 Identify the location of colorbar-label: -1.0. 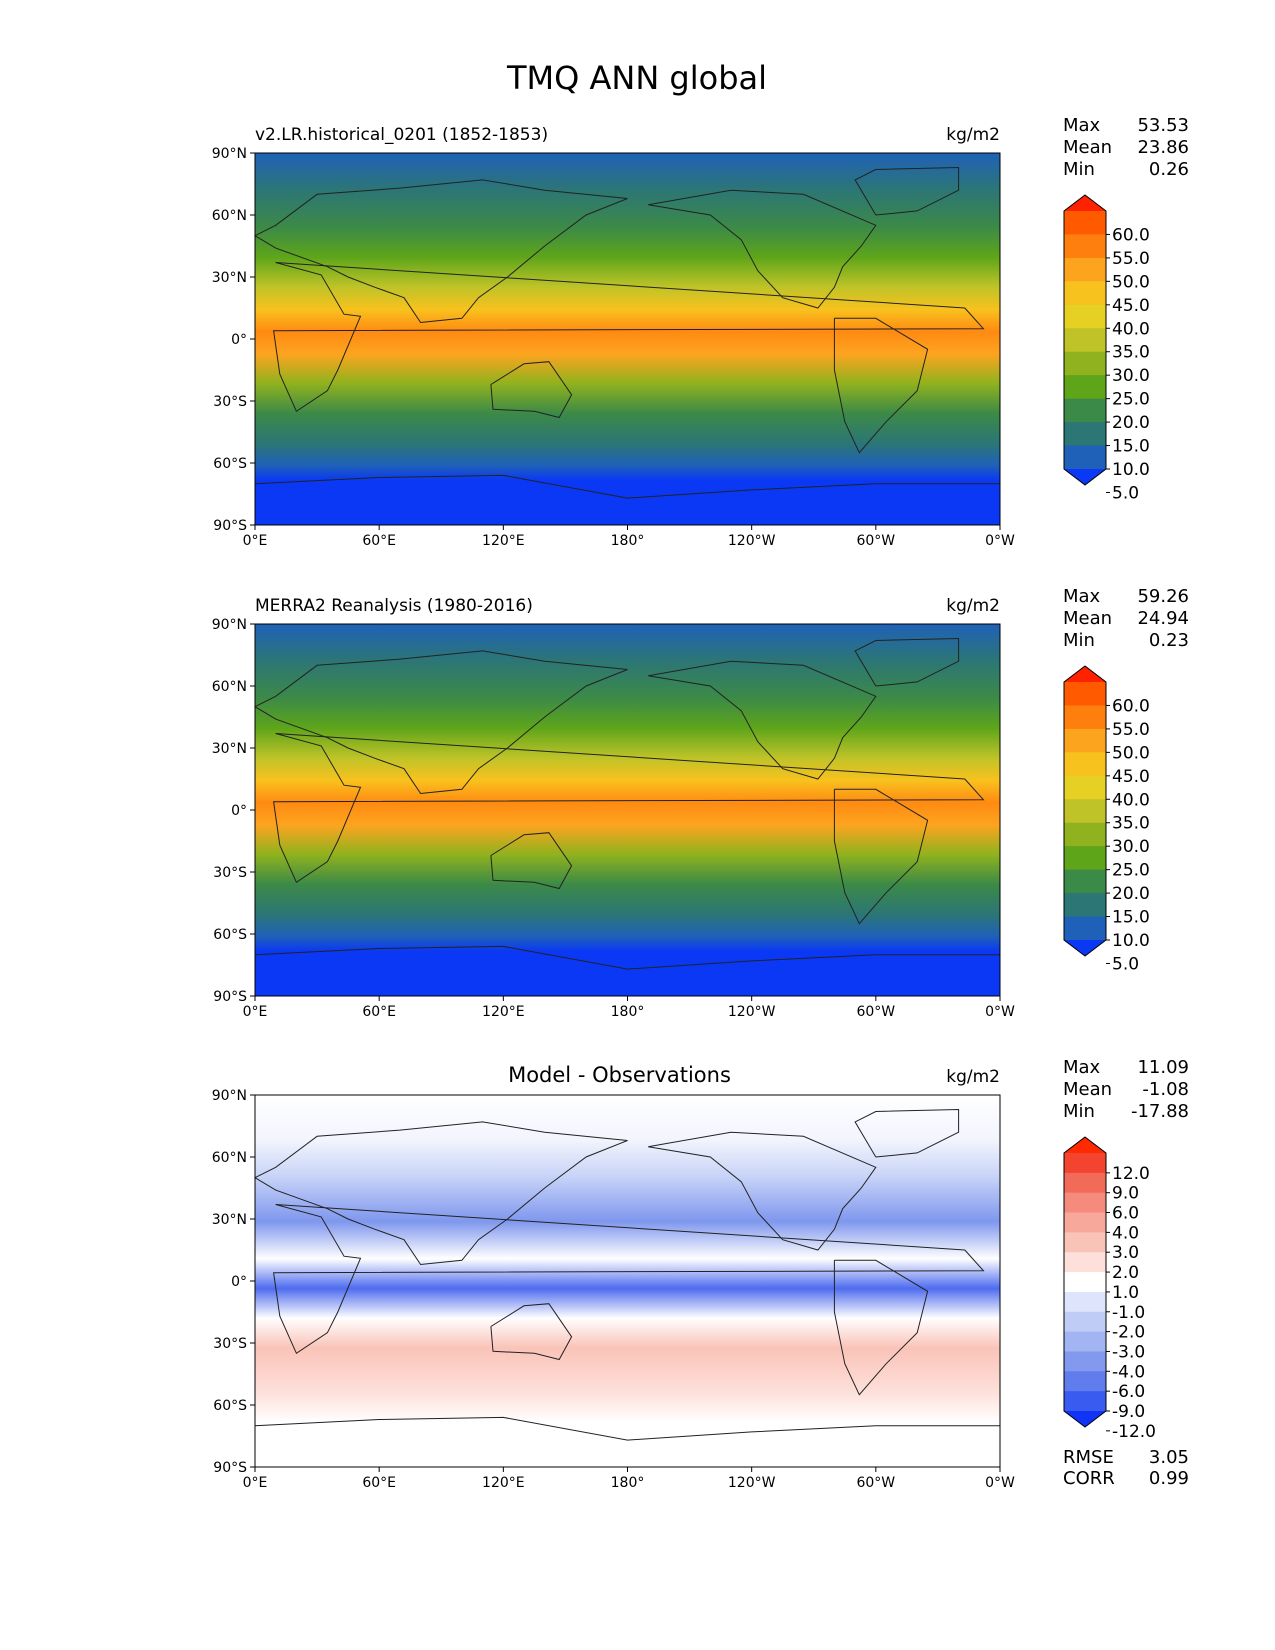
(1128, 1313).